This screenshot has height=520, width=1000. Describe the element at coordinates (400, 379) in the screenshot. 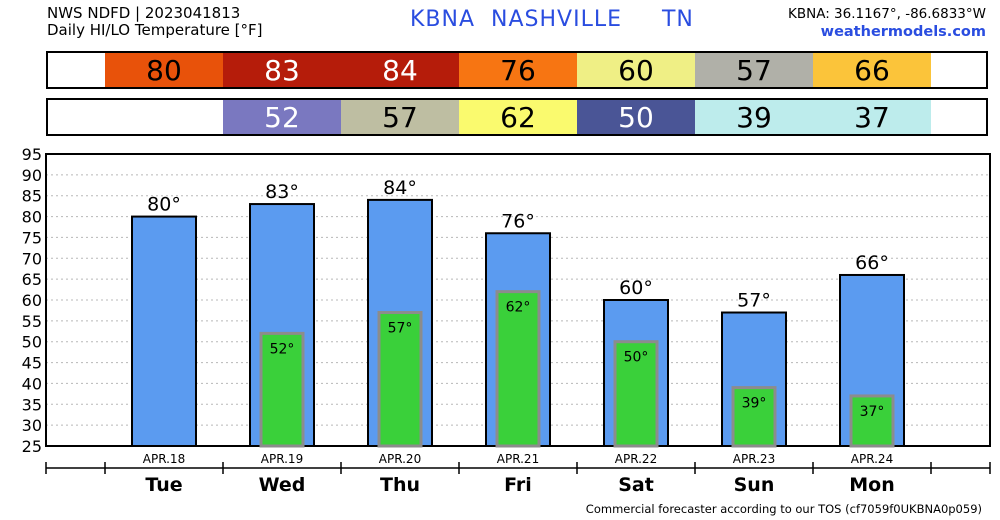

I see `lo-bar-thu` at that location.